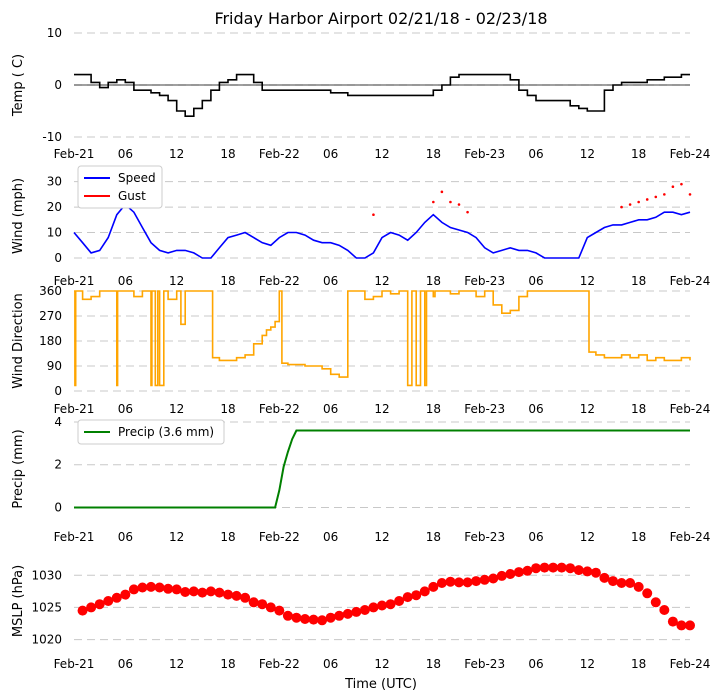 The height and width of the screenshot is (700, 721). Describe the element at coordinates (382, 231) in the screenshot. I see `series-line-speed` at that location.